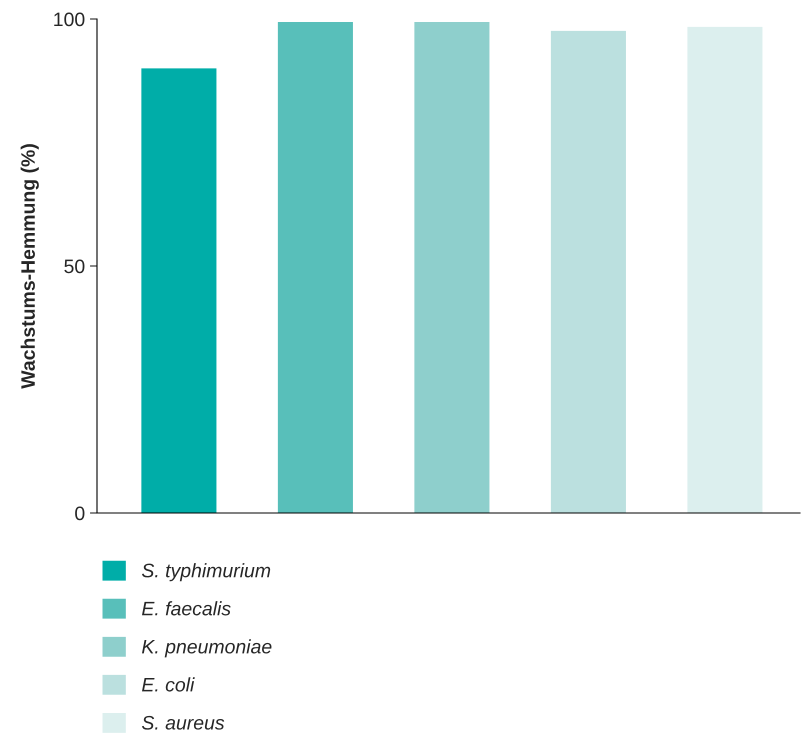 This screenshot has width=803, height=751. Describe the element at coordinates (168, 684) in the screenshot. I see `legend-label: E. coli` at that location.